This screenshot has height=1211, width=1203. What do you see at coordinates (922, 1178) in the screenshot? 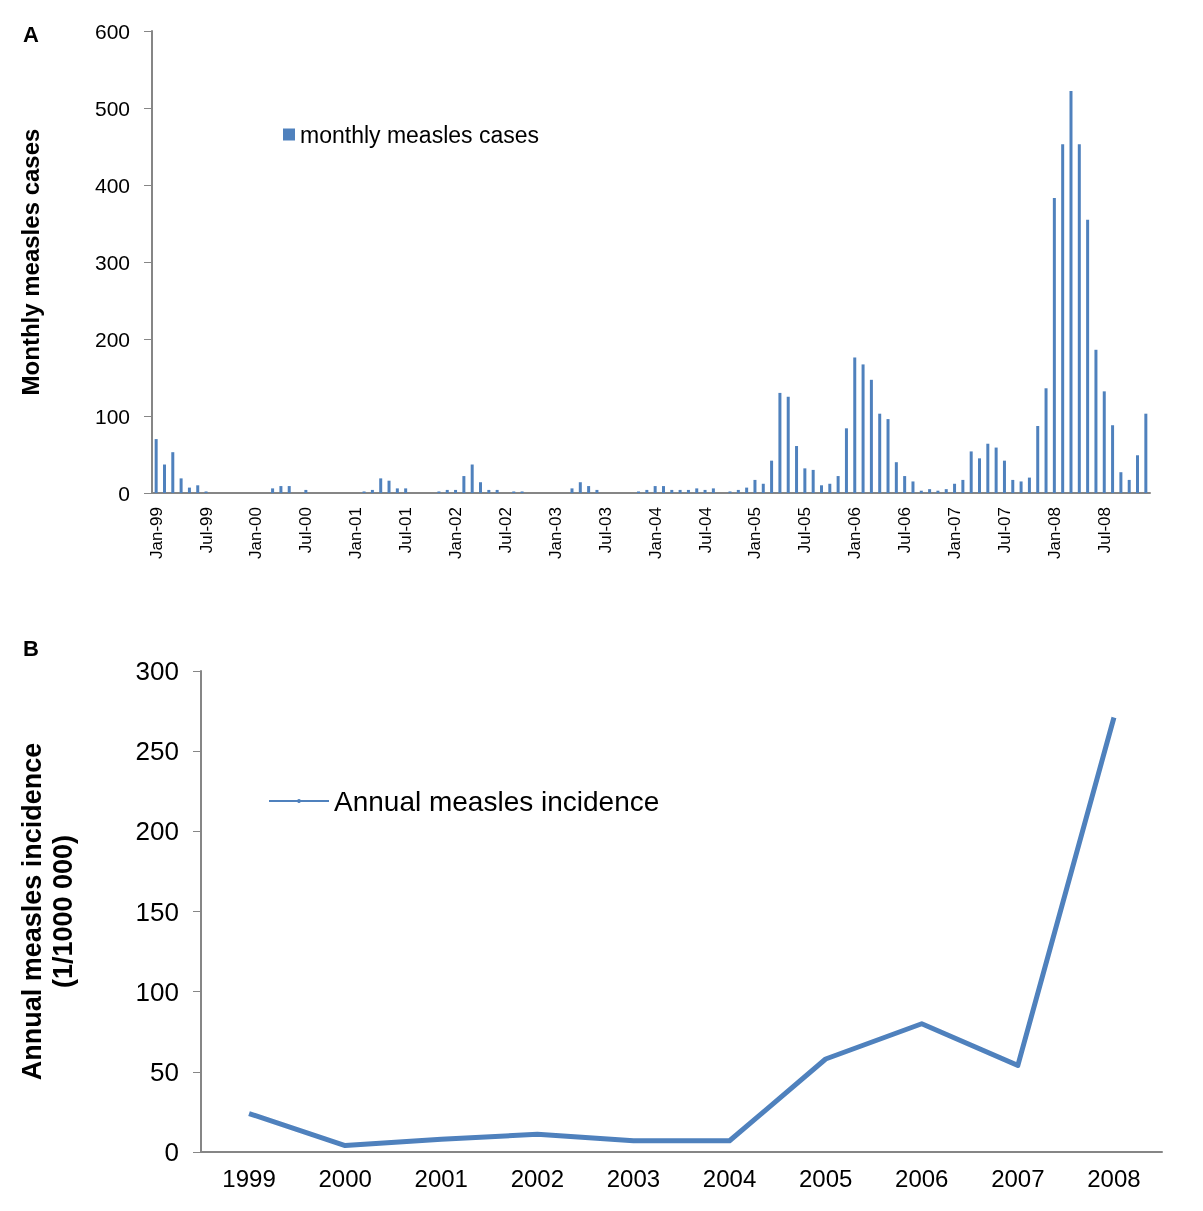
I see `x-tick-label: 2006` at bounding box center [922, 1178].